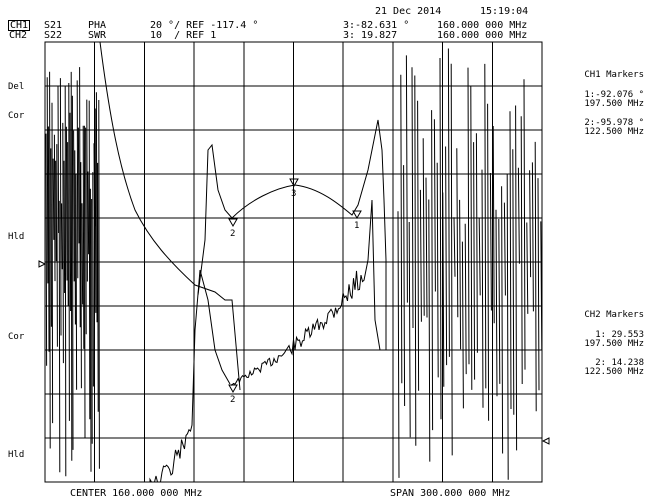 Image resolution: width=657 pixels, height=502 pixels. What do you see at coordinates (53, 35) in the screenshot?
I see `ch2-parameter: S22` at bounding box center [53, 35].